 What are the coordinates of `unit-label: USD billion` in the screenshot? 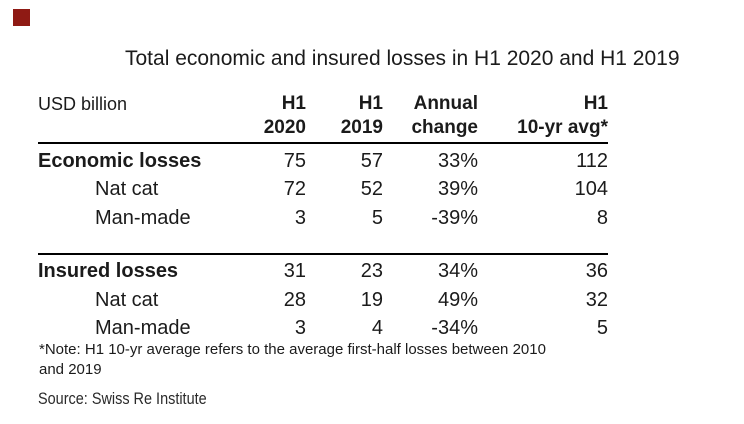 It's located at (83, 104).